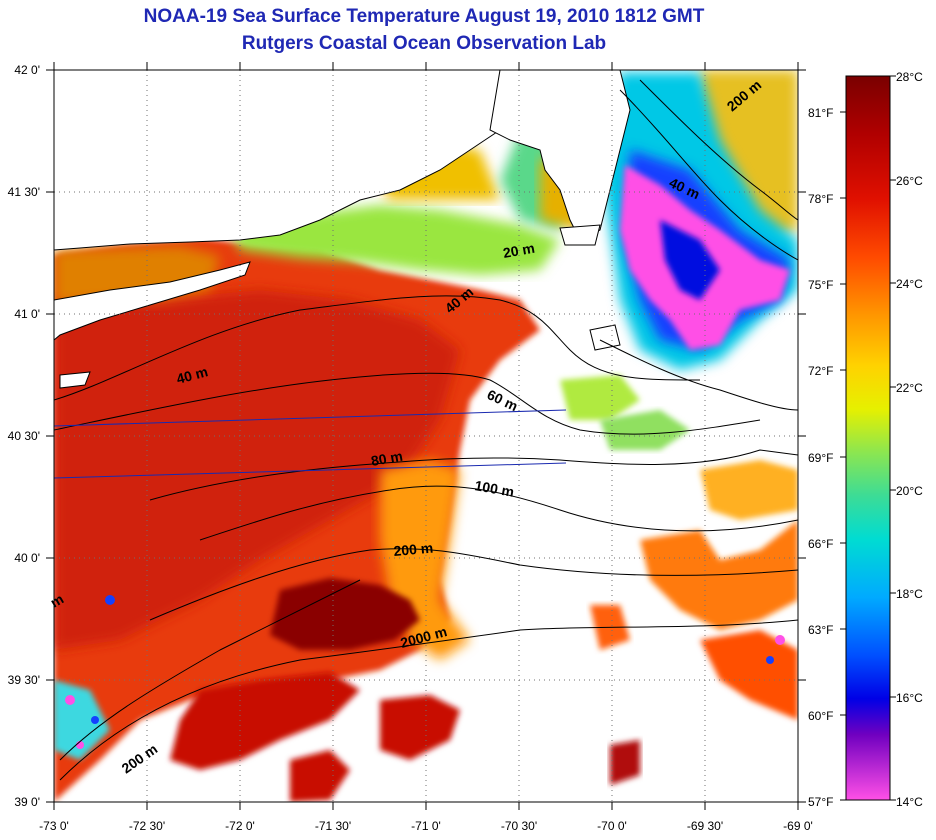 The width and height of the screenshot is (936, 840). What do you see at coordinates (147, 826) in the screenshot?
I see `lon-tick-label: -72 30'` at bounding box center [147, 826].